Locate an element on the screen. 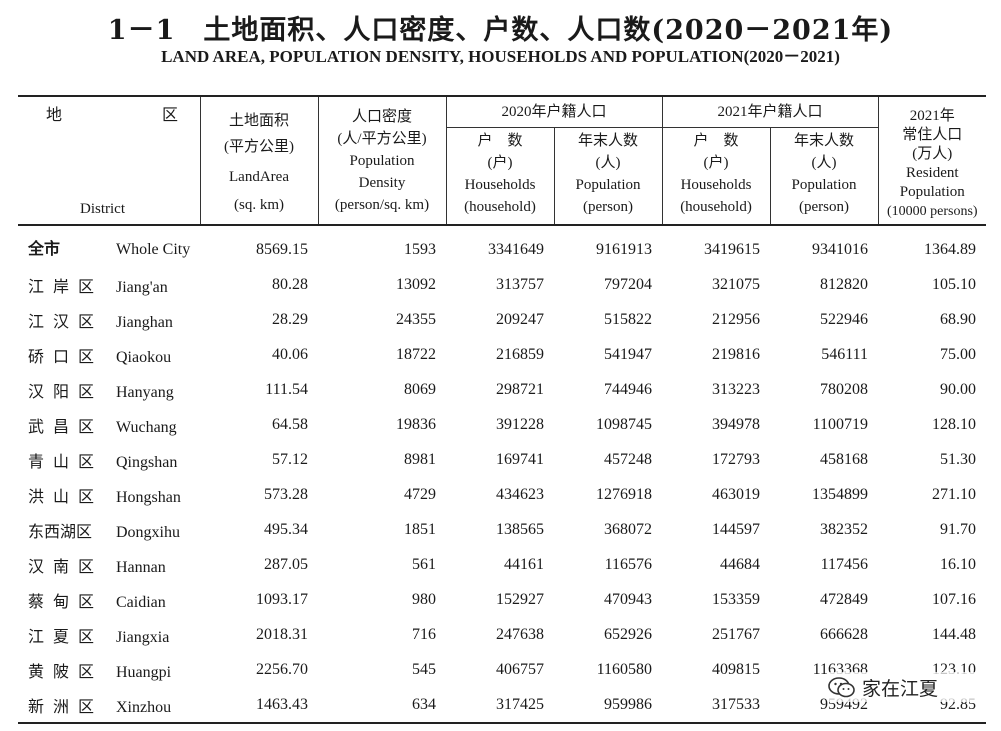 The height and width of the screenshot is (731, 1001). resident-zh1: 2021年 is located at coordinates (932, 115).